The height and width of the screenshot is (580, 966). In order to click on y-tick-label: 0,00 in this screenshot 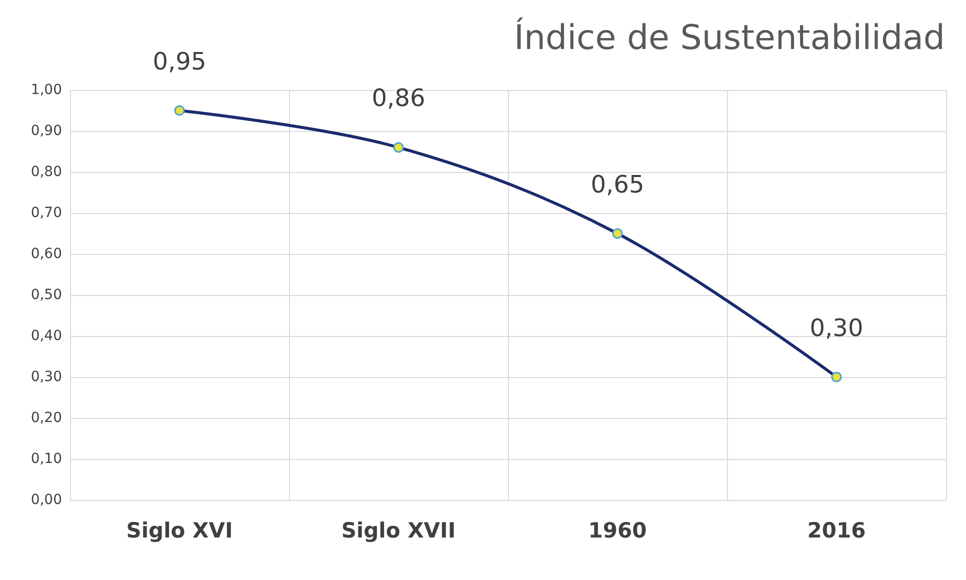, I will do `click(46, 500)`.